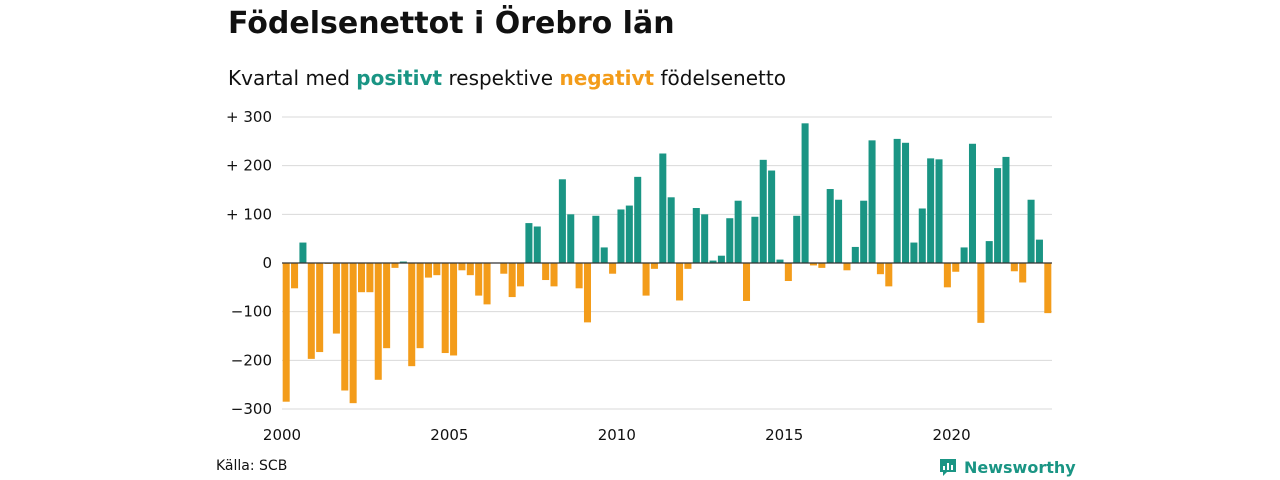  Describe the element at coordinates (951, 435) in the screenshot. I see `x-tick-label: 2020` at that location.